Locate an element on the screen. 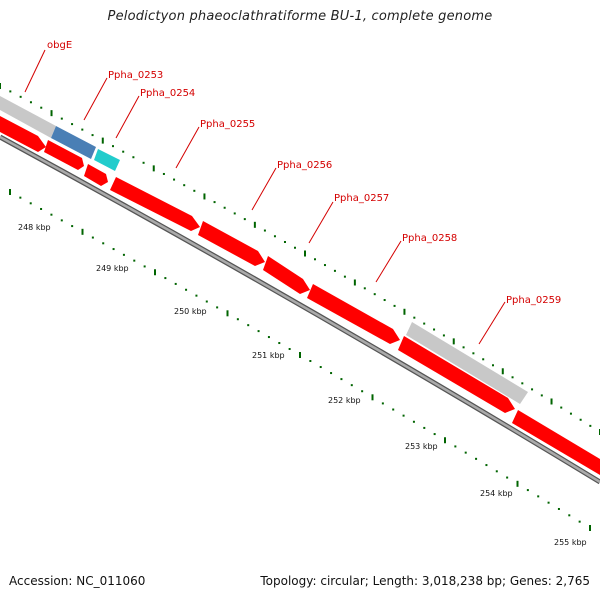 This screenshot has width=600, height=600. gene-label-obgE: obgE is located at coordinates (59, 45).